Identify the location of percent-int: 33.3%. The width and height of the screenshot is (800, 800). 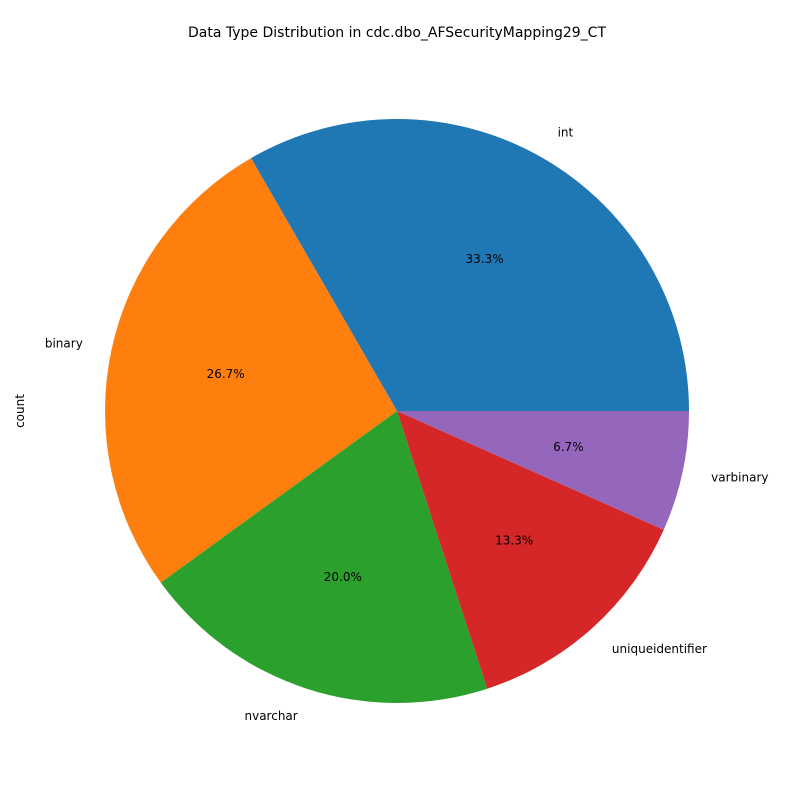
(485, 259).